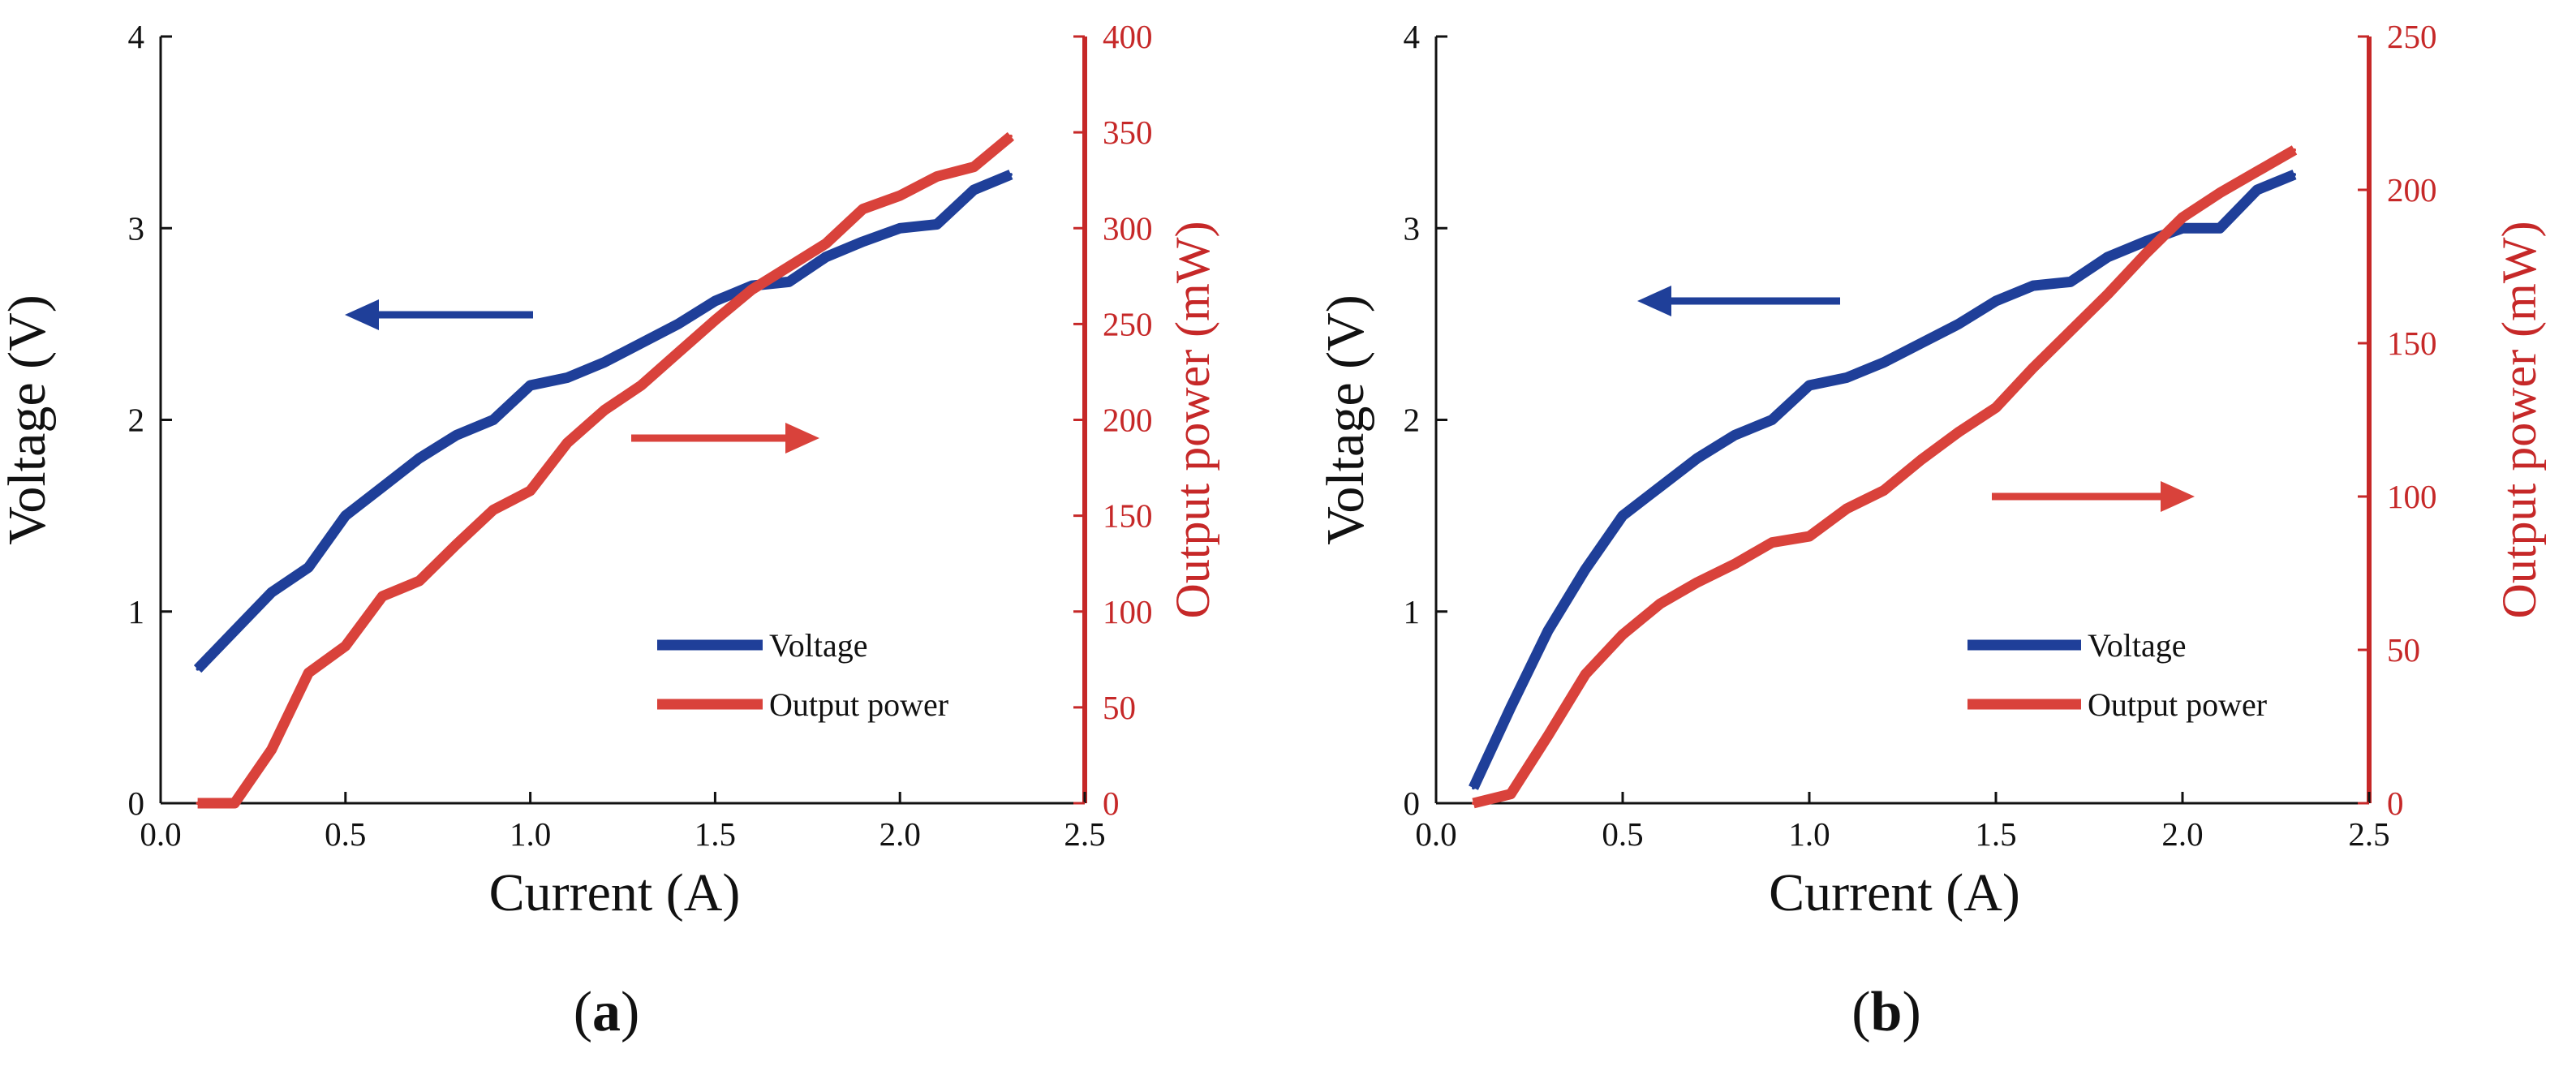  I want to click on panel-label-letter: a, so click(607, 1012).